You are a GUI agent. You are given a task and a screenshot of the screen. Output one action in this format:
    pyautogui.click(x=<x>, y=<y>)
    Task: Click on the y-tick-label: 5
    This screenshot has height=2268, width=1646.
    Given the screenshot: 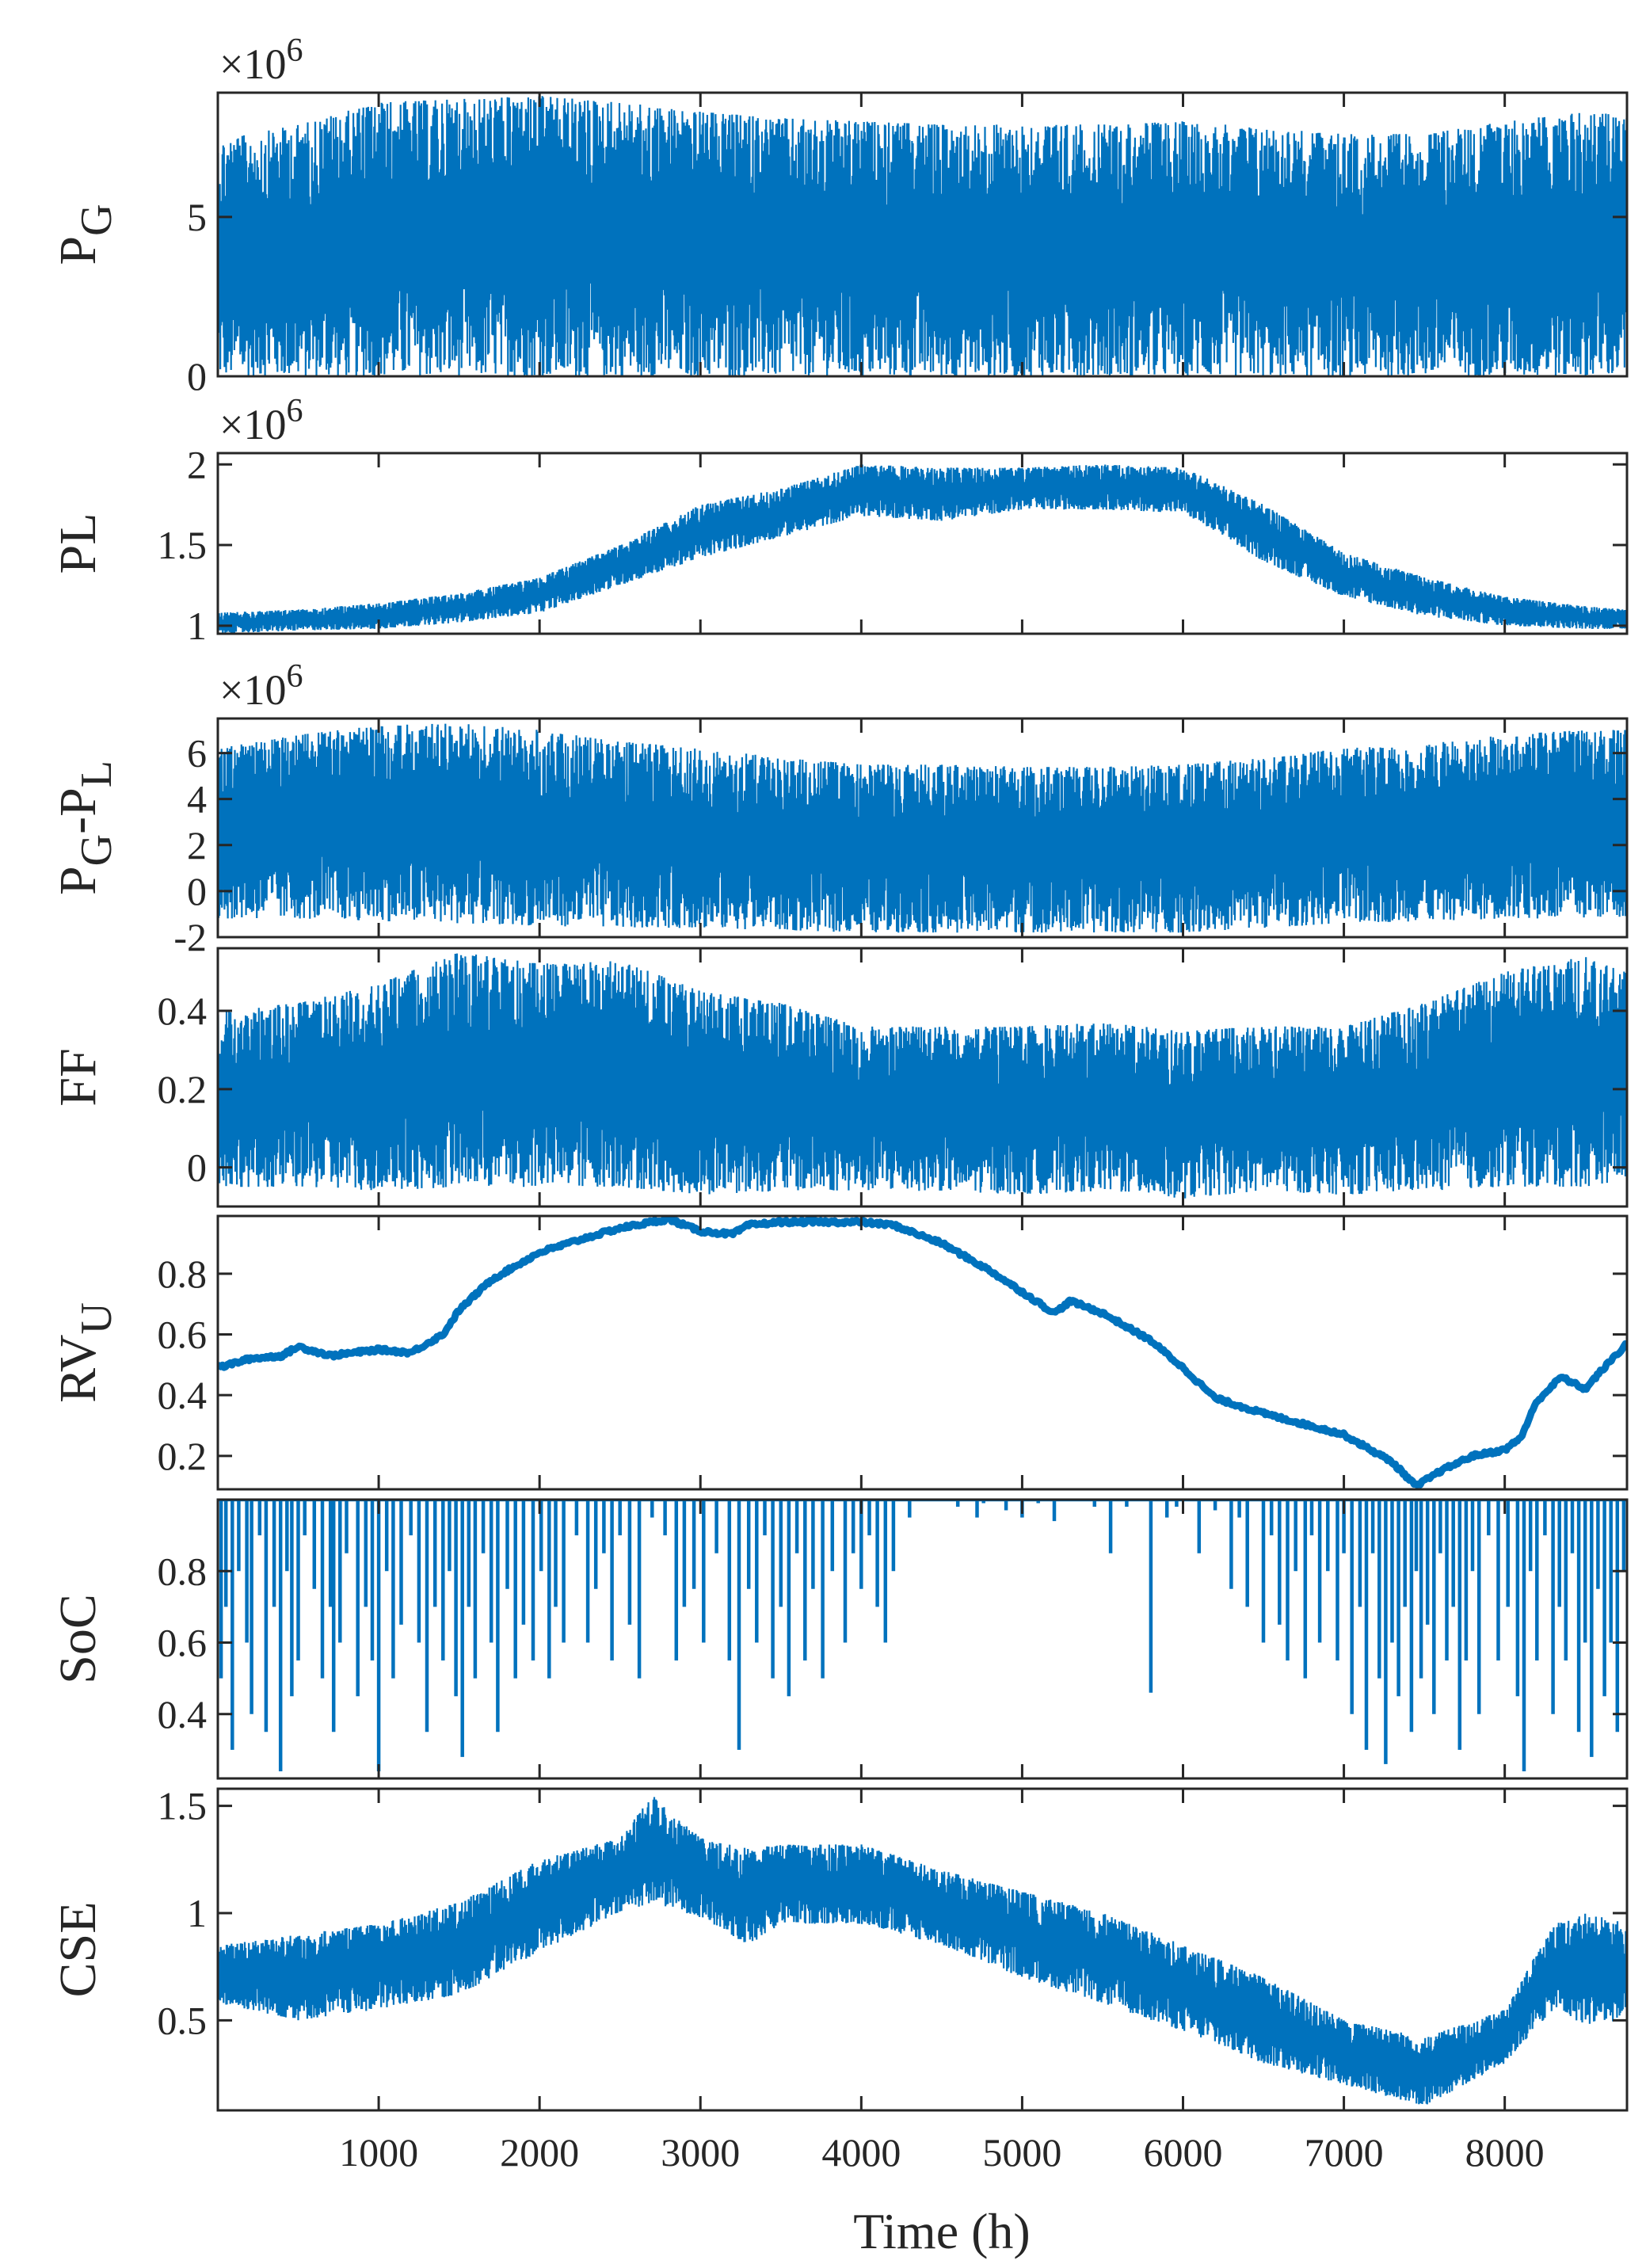 What is the action you would take?
    pyautogui.click(x=197, y=217)
    